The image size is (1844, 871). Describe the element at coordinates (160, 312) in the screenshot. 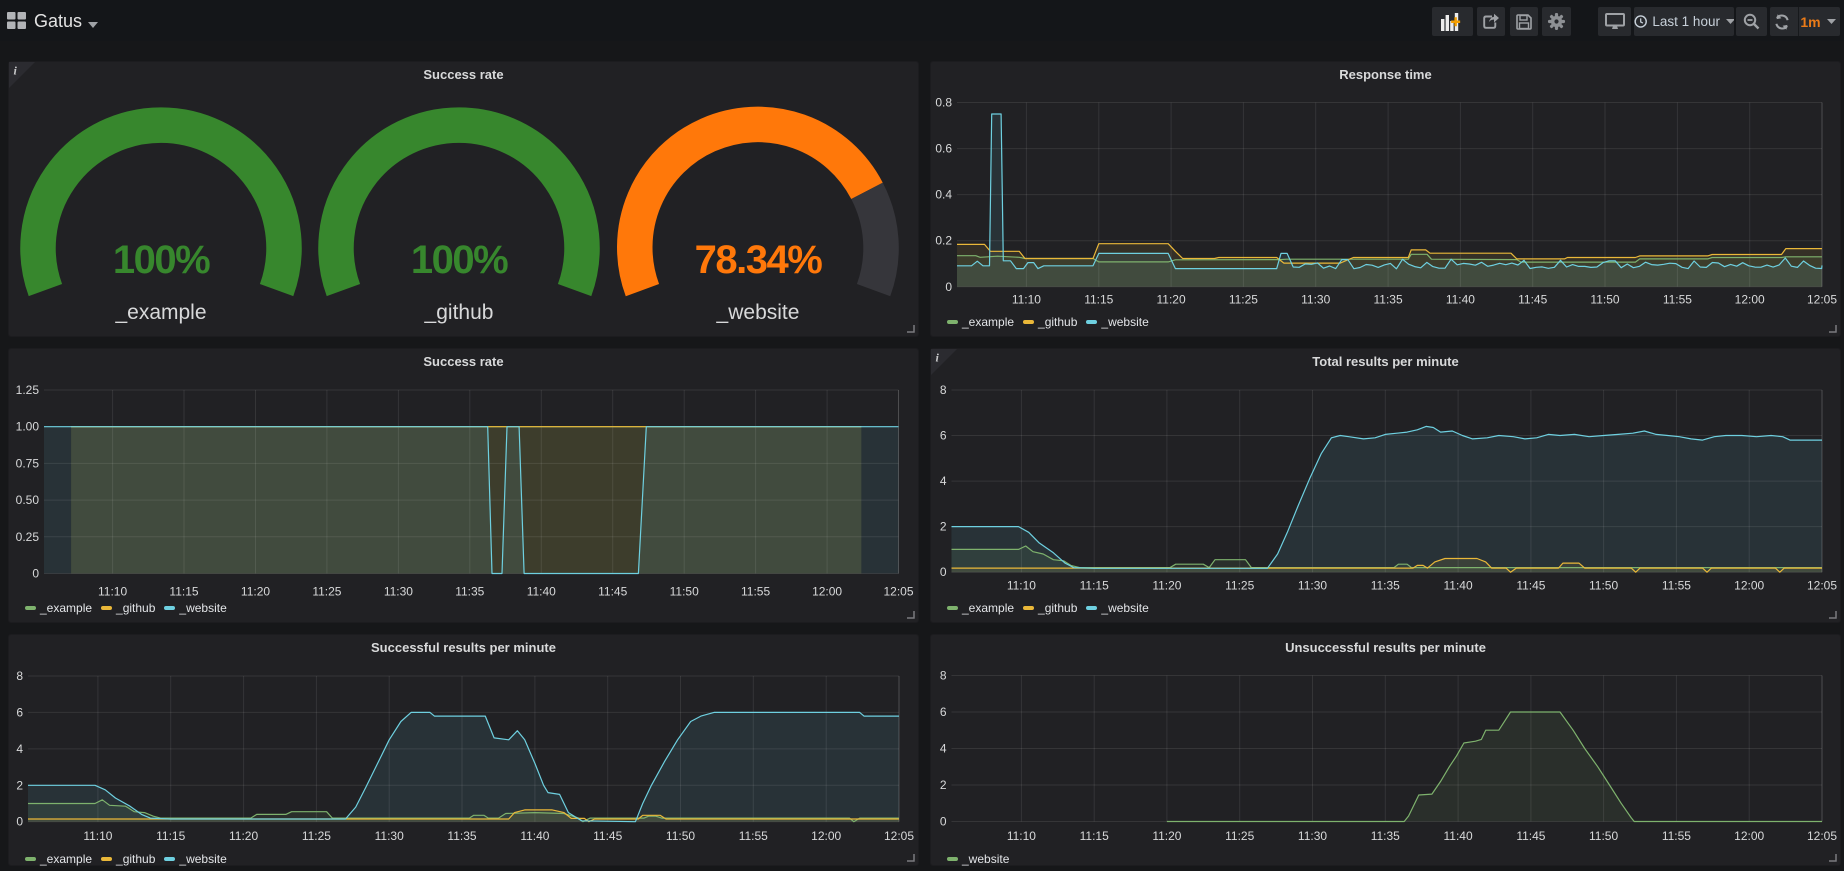

I see `svg-text: _example` at that location.